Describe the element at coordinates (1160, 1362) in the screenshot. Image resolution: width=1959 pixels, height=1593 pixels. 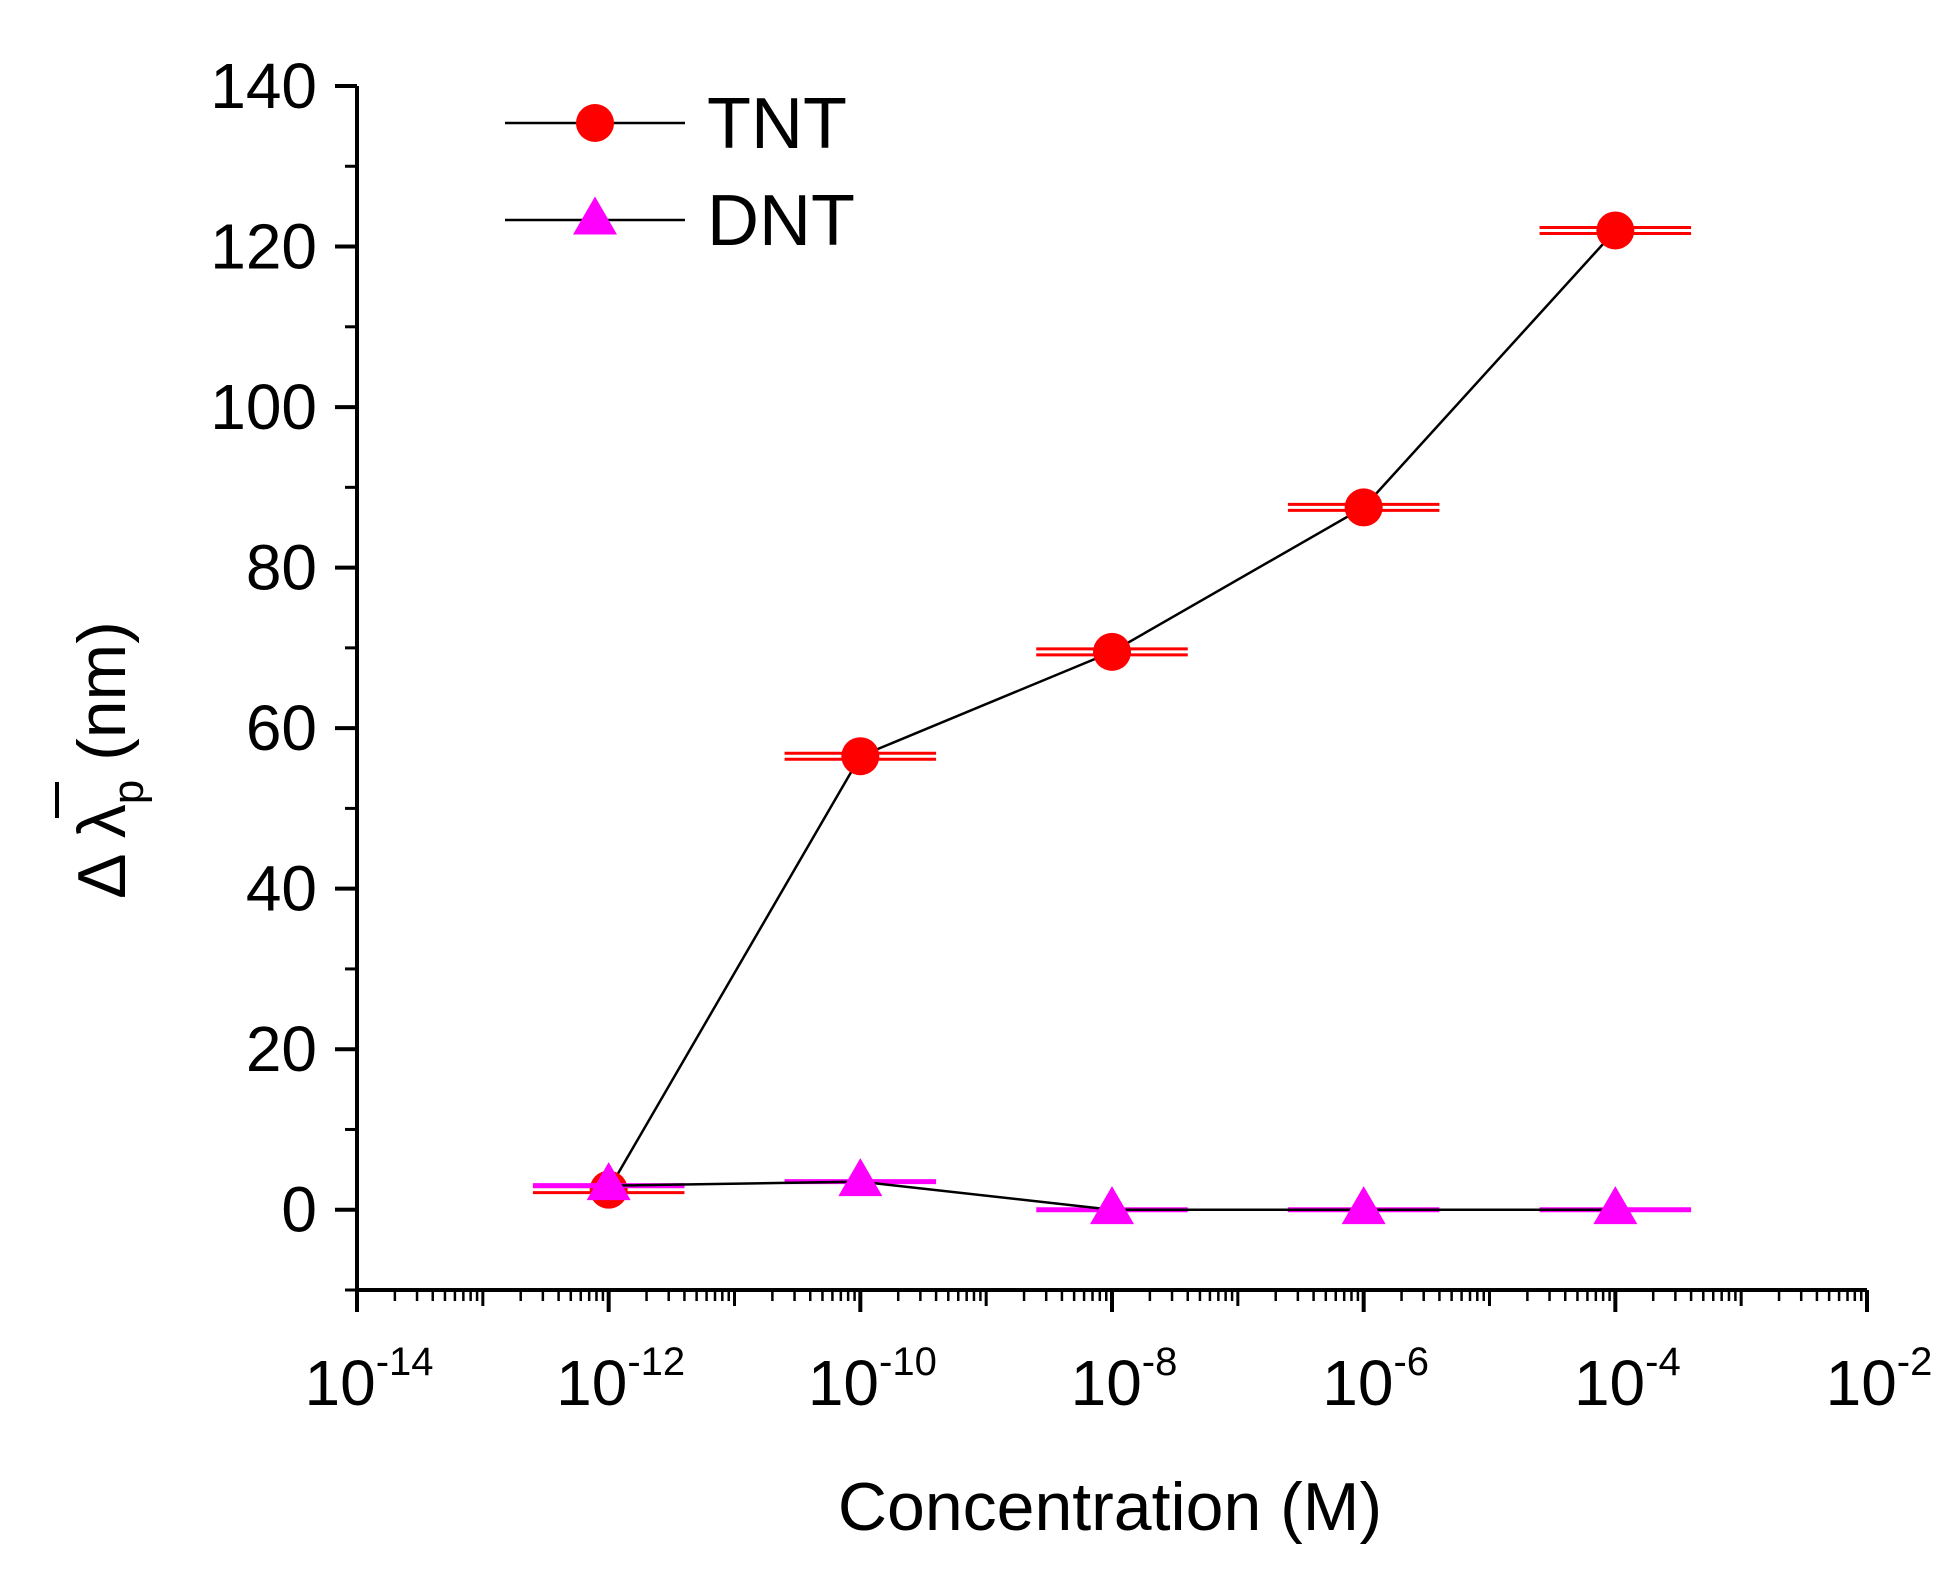
I see `x-tick-exponent: -8` at that location.